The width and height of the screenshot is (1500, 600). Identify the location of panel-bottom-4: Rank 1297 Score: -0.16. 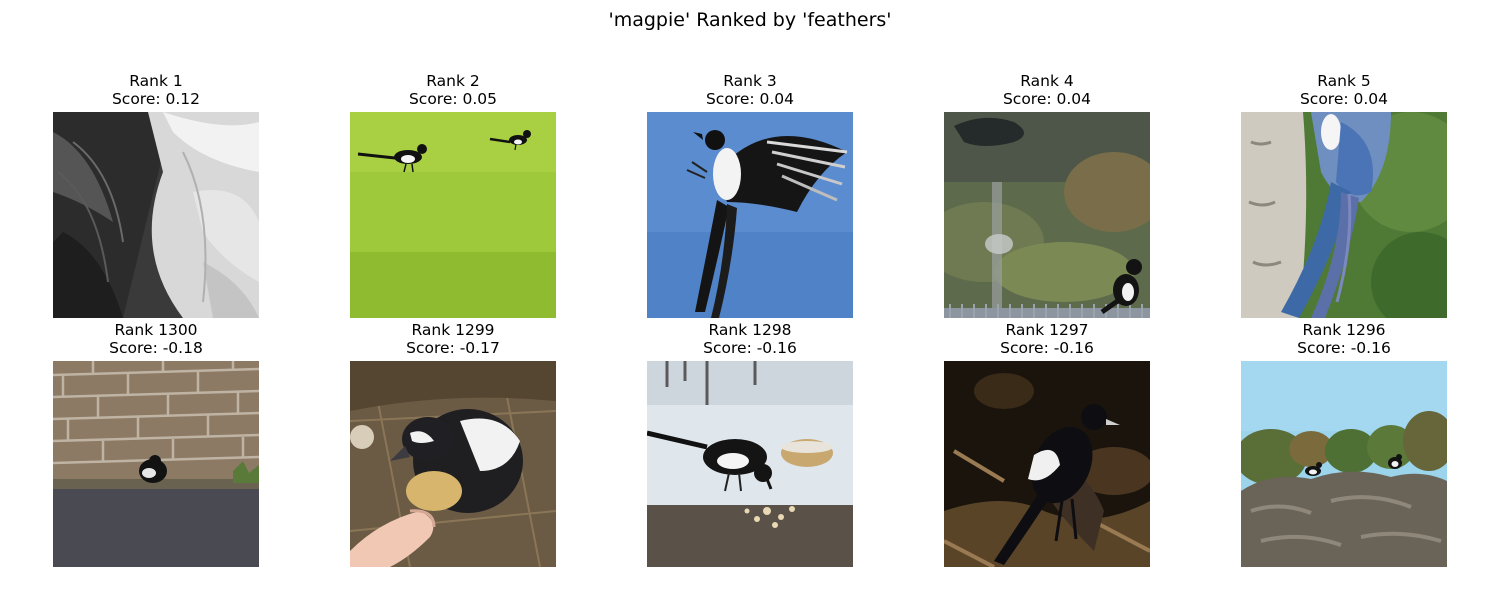
(1047, 444).